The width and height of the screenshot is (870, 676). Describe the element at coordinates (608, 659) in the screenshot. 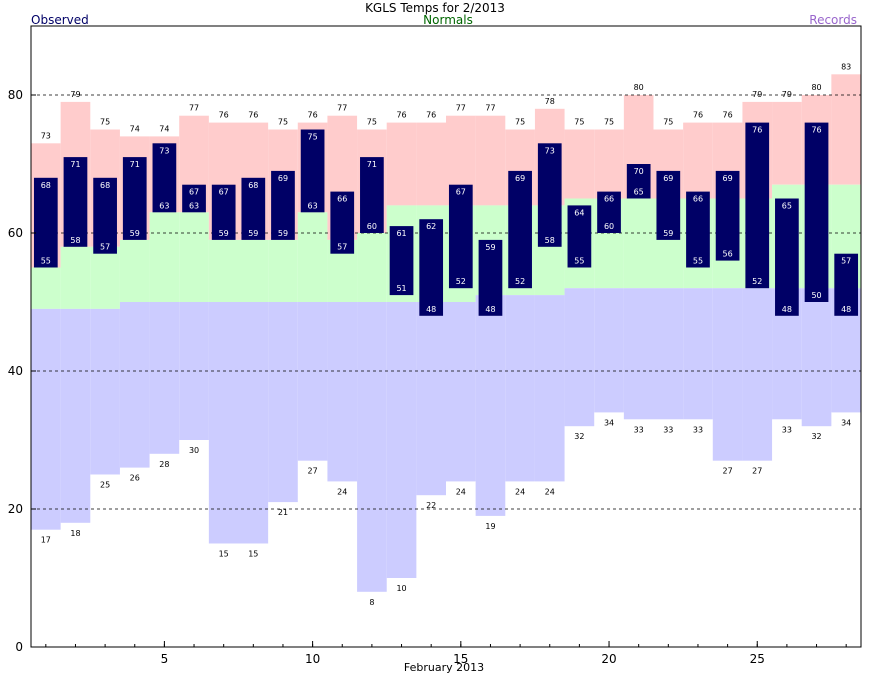

I see `x-tick-label: 20` at that location.